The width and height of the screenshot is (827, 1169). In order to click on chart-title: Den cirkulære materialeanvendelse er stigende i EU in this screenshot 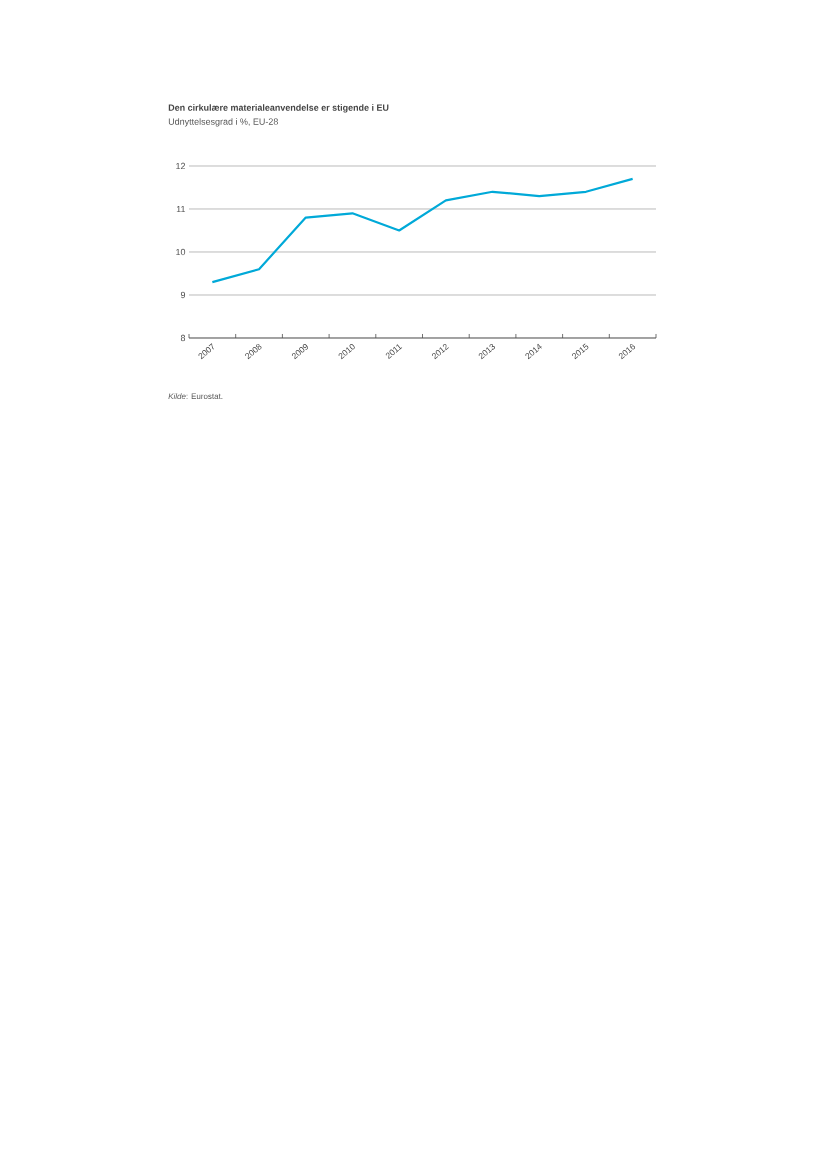, I will do `click(278, 108)`.